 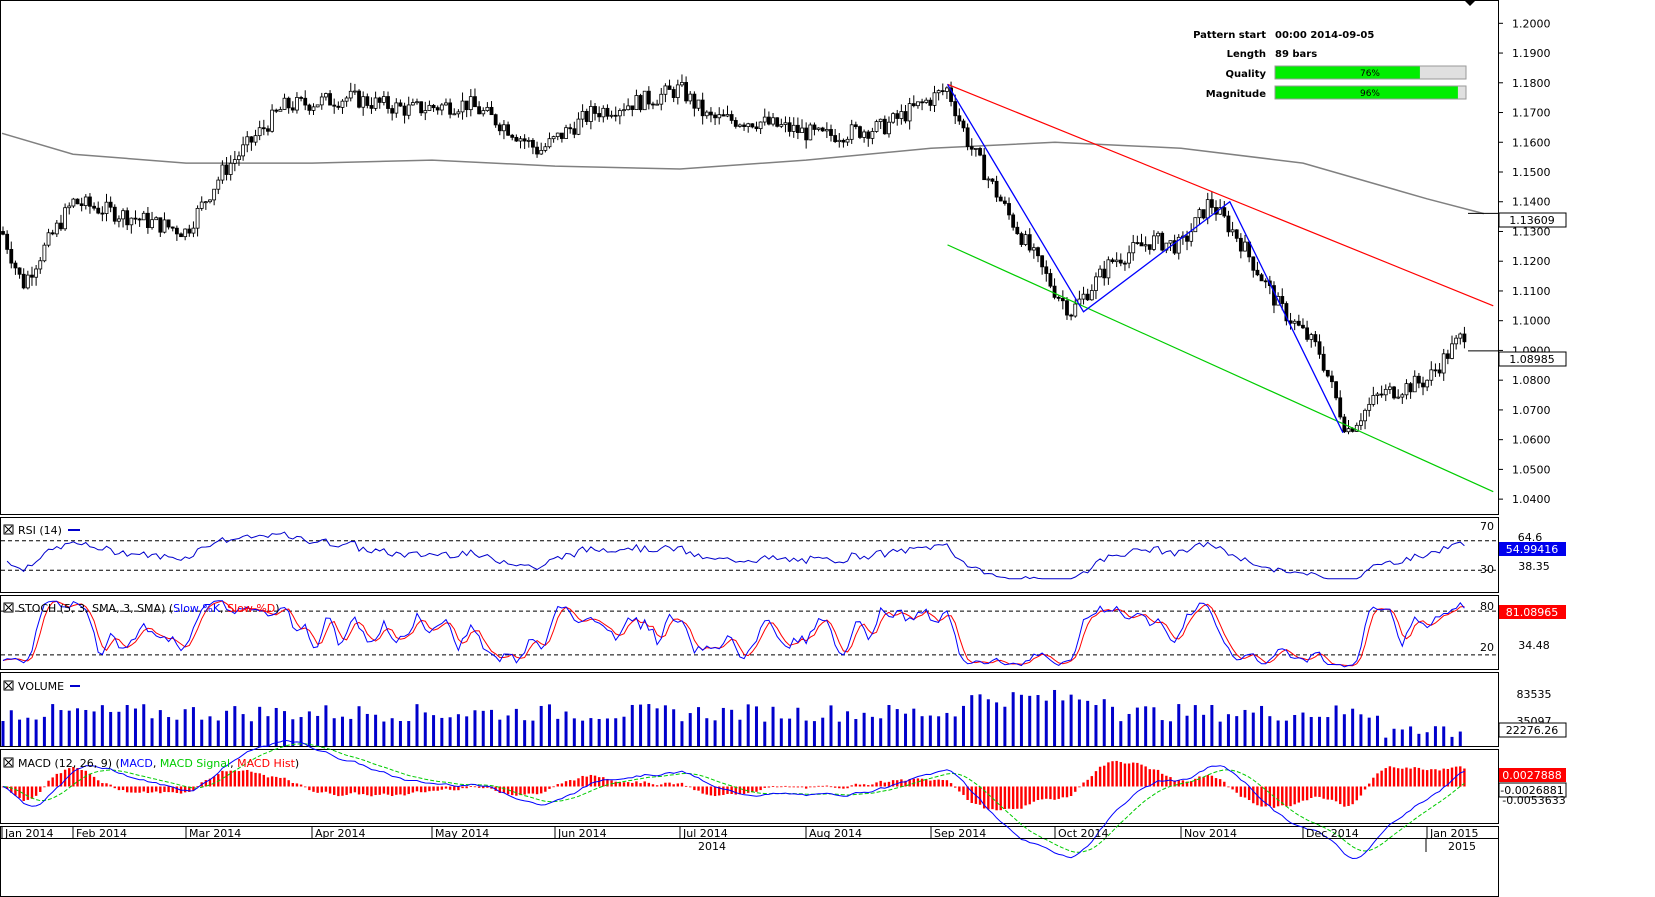 I want to click on stoch-slow-k-line, so click(x=733, y=634).